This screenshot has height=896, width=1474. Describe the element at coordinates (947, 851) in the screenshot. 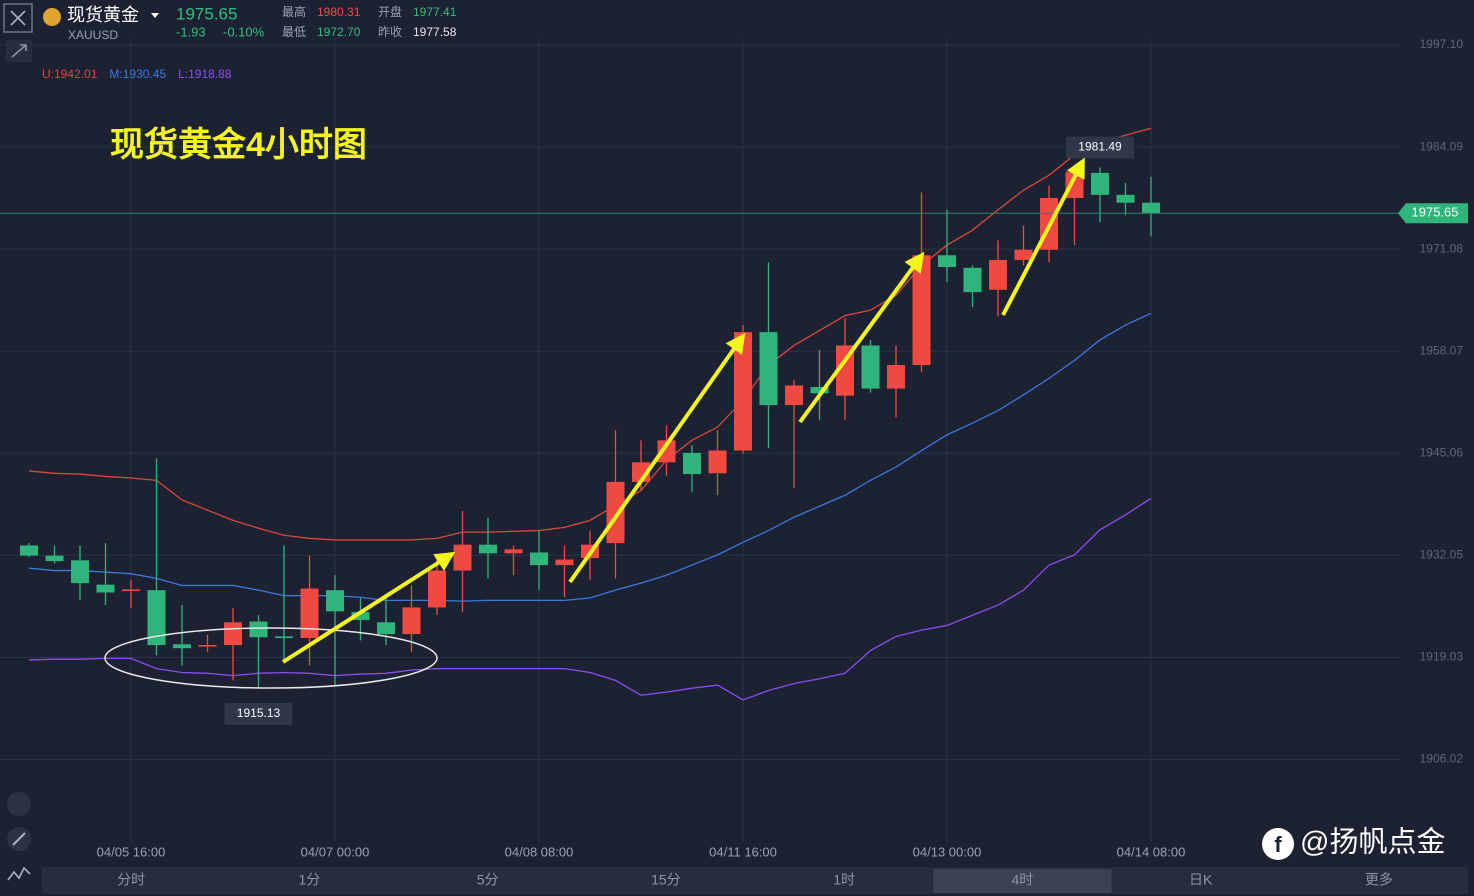

I see `x-tick-label: 04/13 00:00` at that location.